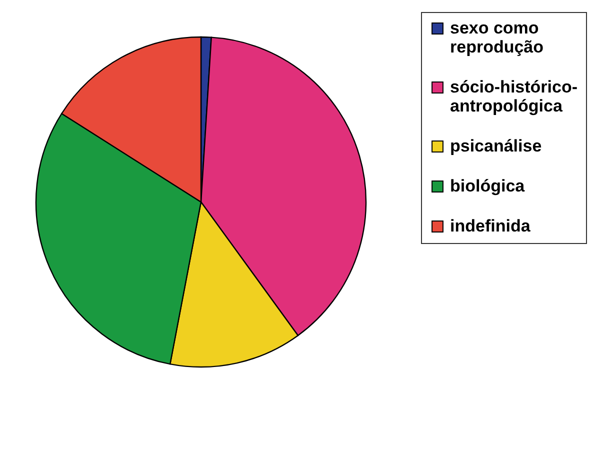  What do you see at coordinates (496, 146) in the screenshot?
I see `legend-label: psicanálise` at bounding box center [496, 146].